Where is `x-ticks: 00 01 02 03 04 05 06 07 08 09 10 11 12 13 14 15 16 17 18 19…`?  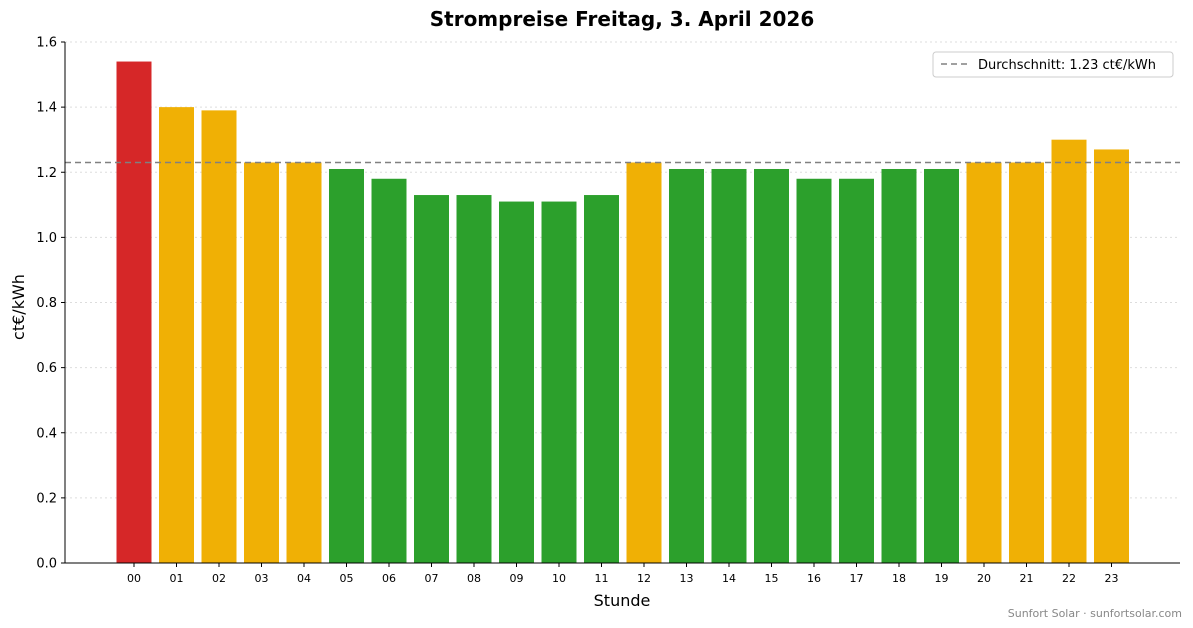 x-ticks: 00 01 02 03 04 05 06 07 08 09 10 11 12 13 14 15 16 17 18 19… is located at coordinates (623, 574).